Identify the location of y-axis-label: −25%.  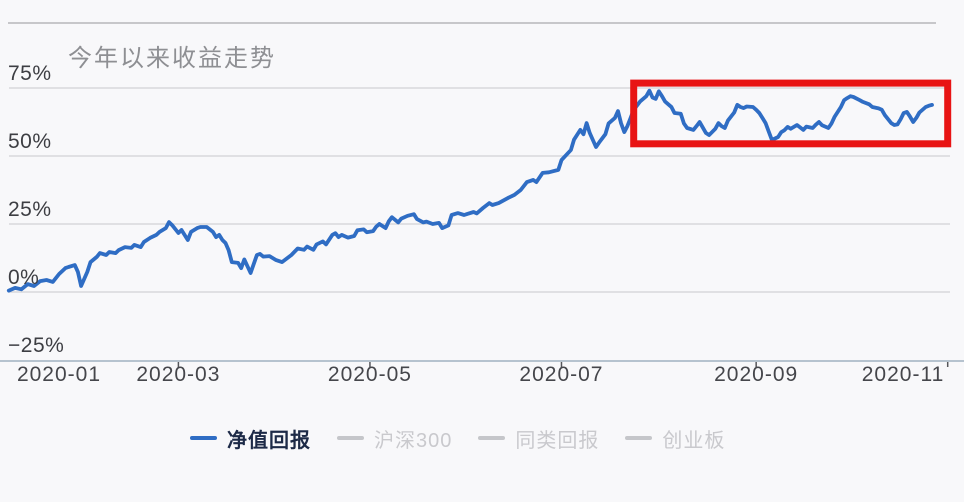
(36, 345).